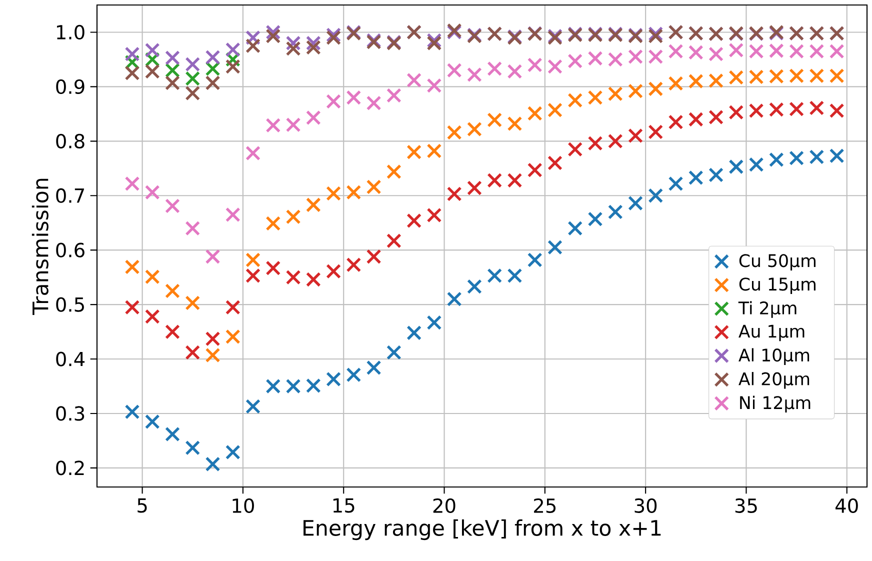  What do you see at coordinates (70, 359) in the screenshot?
I see `y-tick-label: 0.4` at bounding box center [70, 359].